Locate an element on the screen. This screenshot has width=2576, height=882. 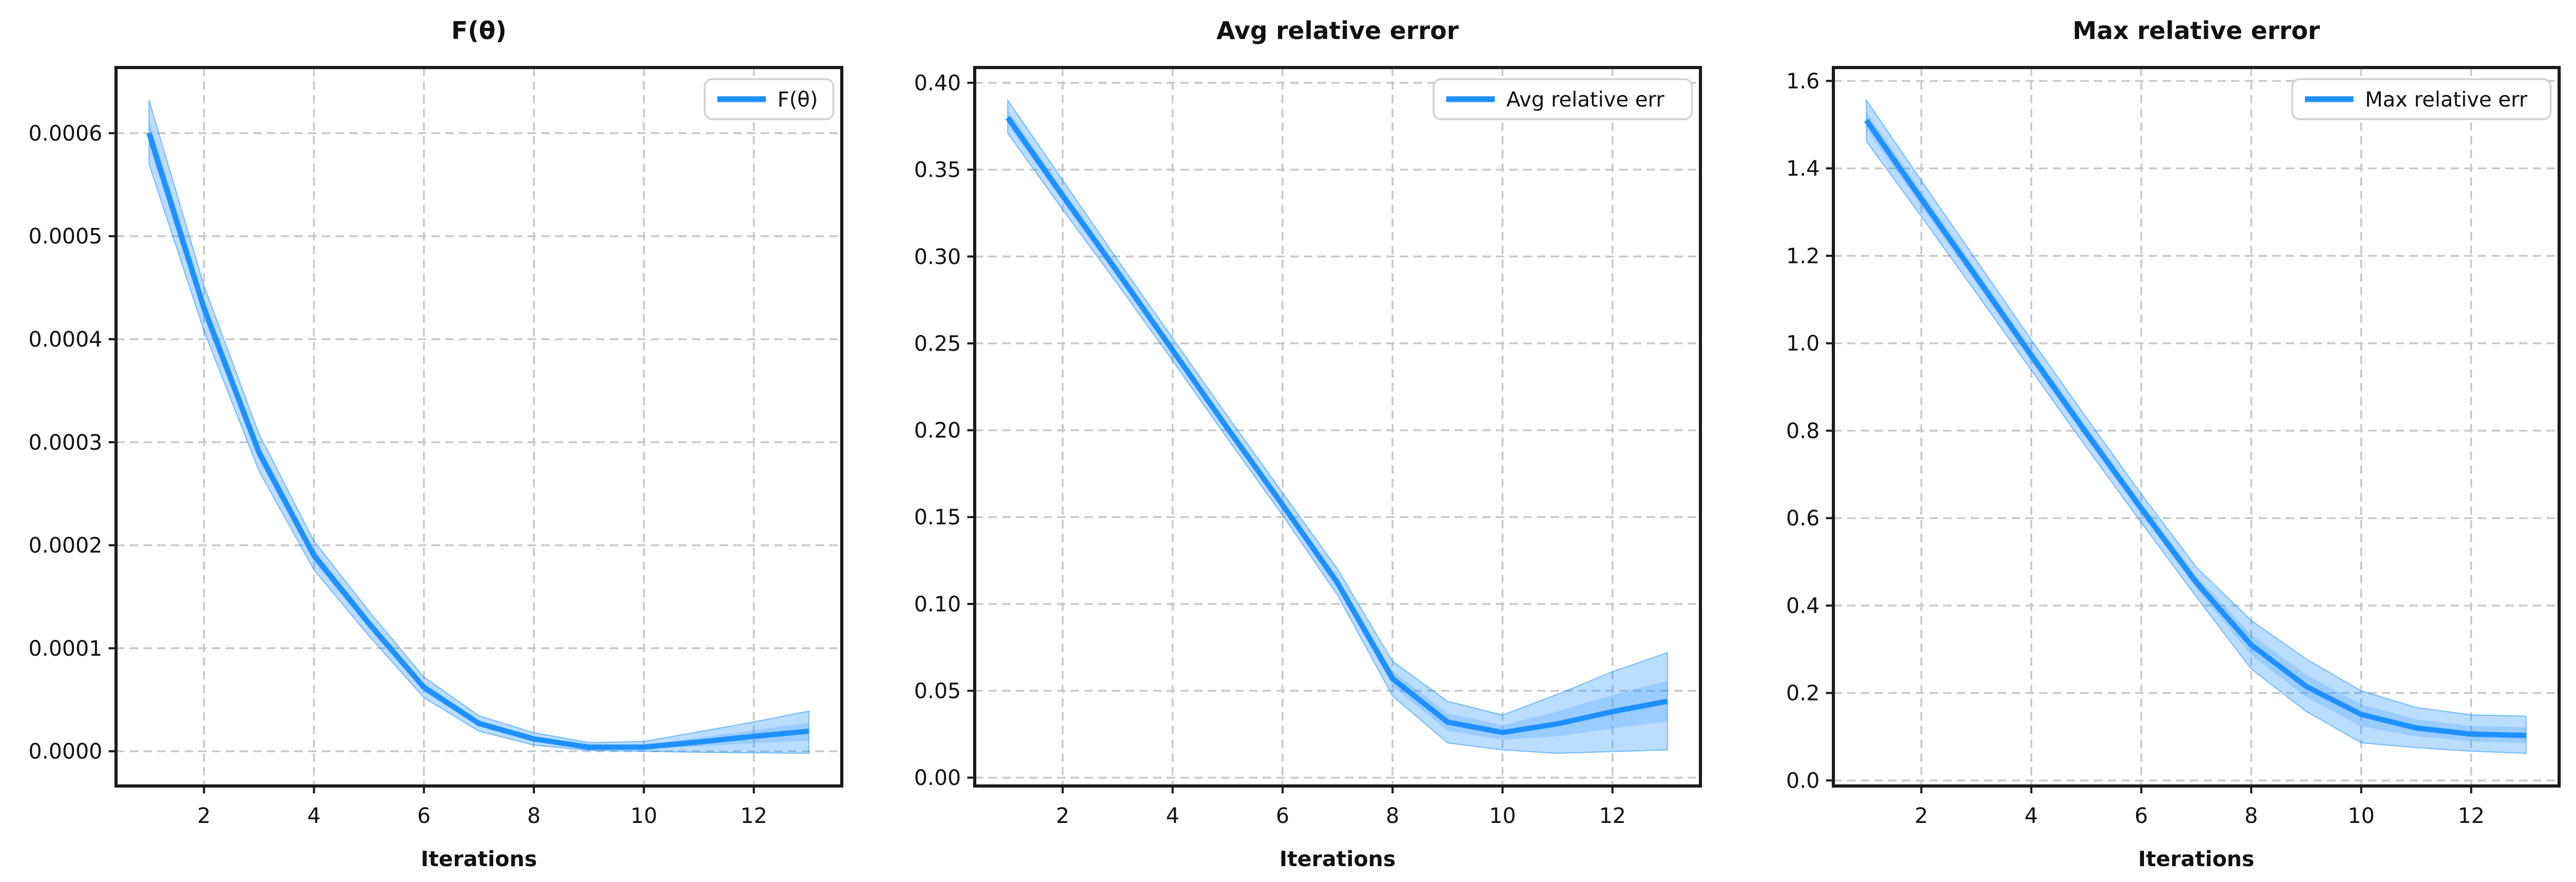
y-tick-label: 0.0006 is located at coordinates (65, 133).